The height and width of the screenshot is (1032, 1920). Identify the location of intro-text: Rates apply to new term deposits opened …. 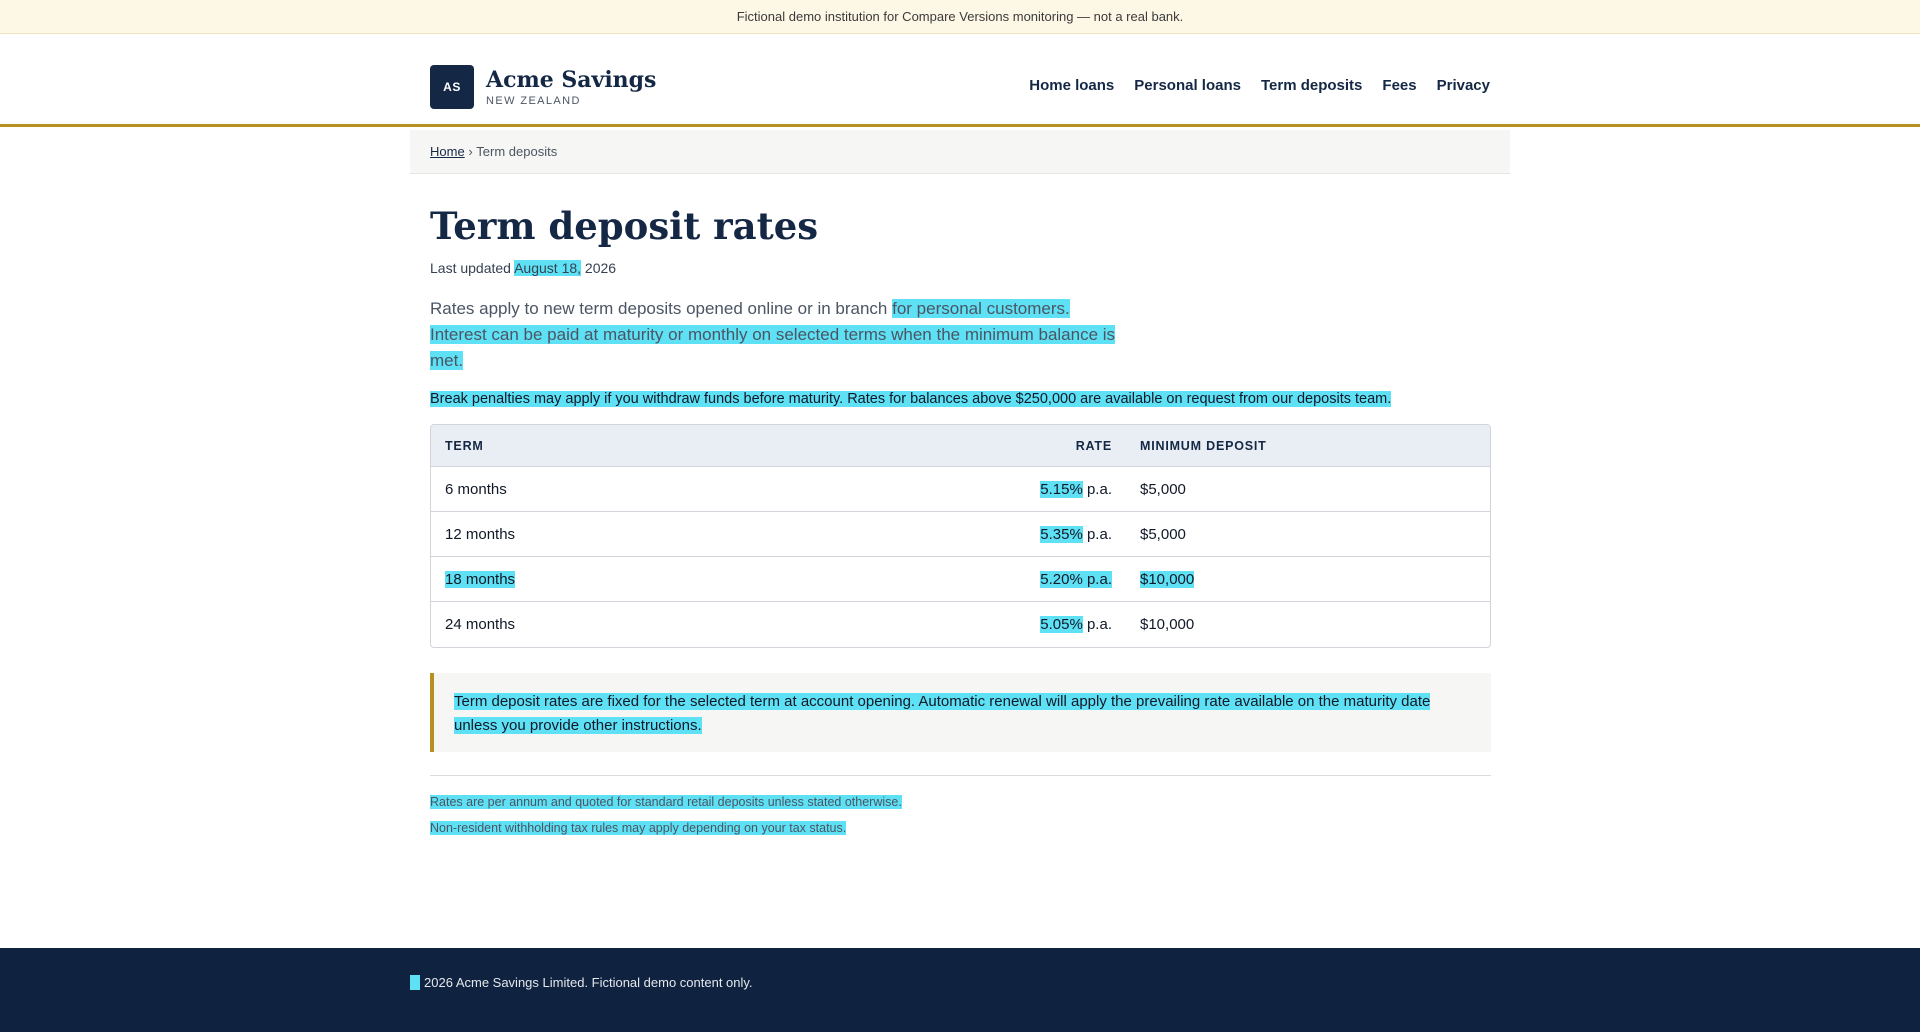
(661, 308).